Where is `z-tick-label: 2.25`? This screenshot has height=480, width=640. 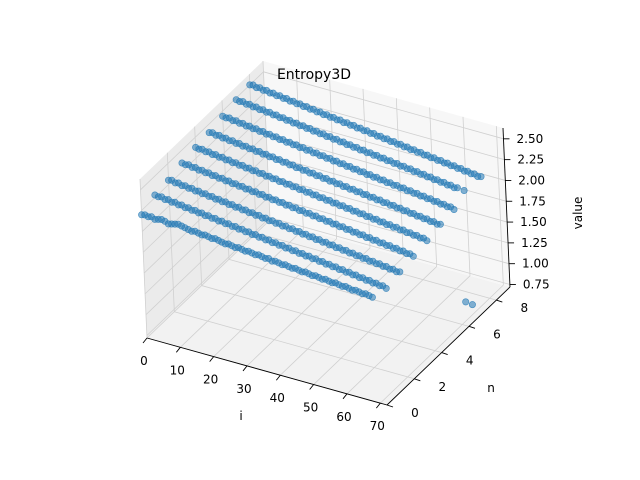 z-tick-label: 2.25 is located at coordinates (530, 160).